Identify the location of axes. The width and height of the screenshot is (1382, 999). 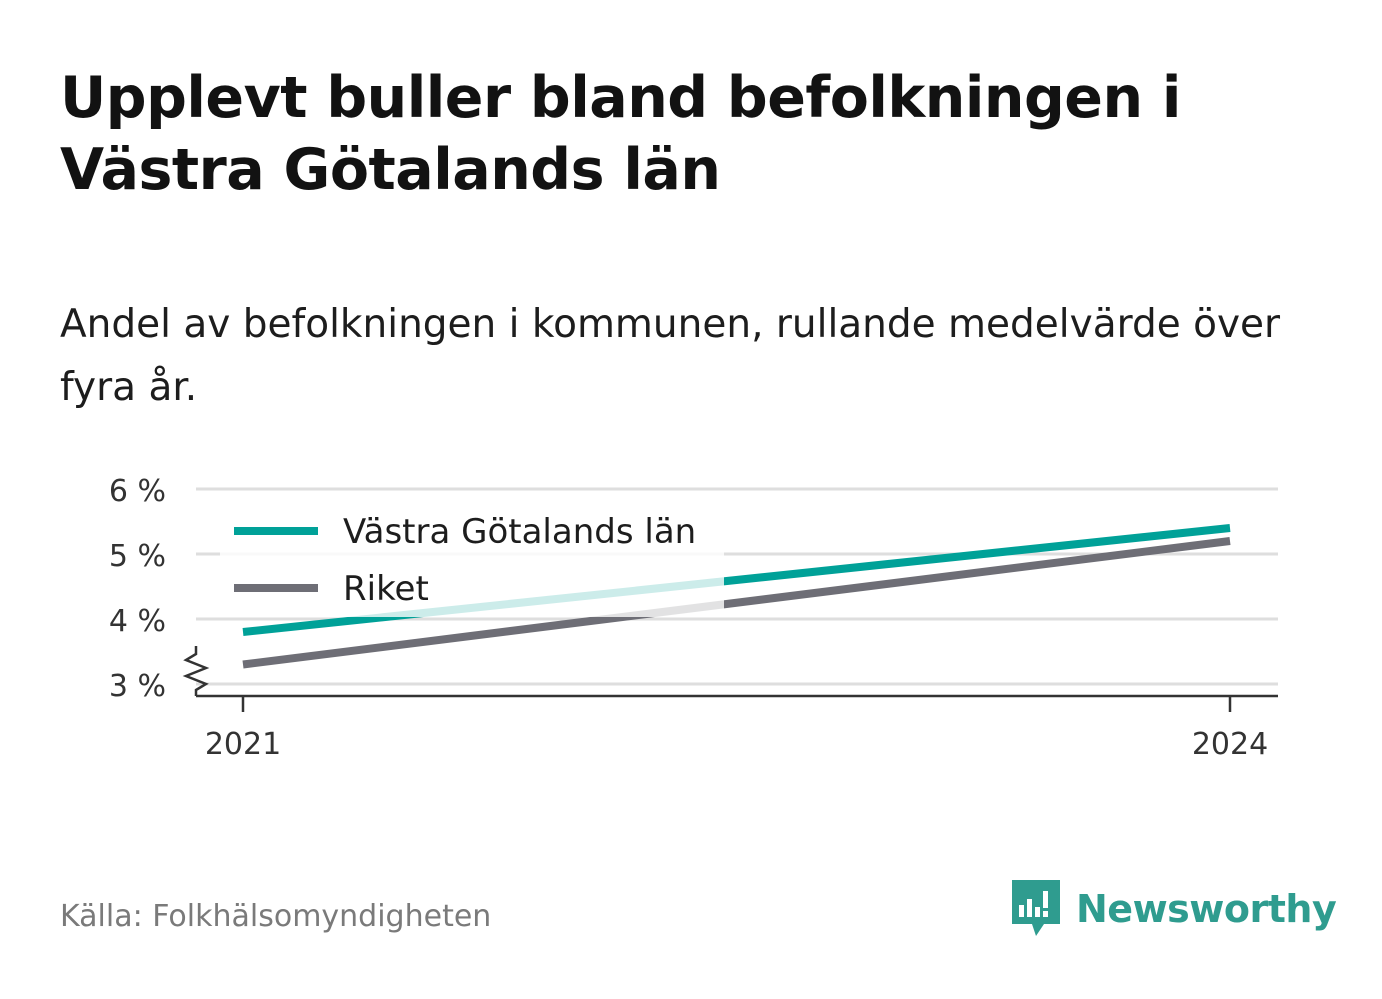
(730, 679).